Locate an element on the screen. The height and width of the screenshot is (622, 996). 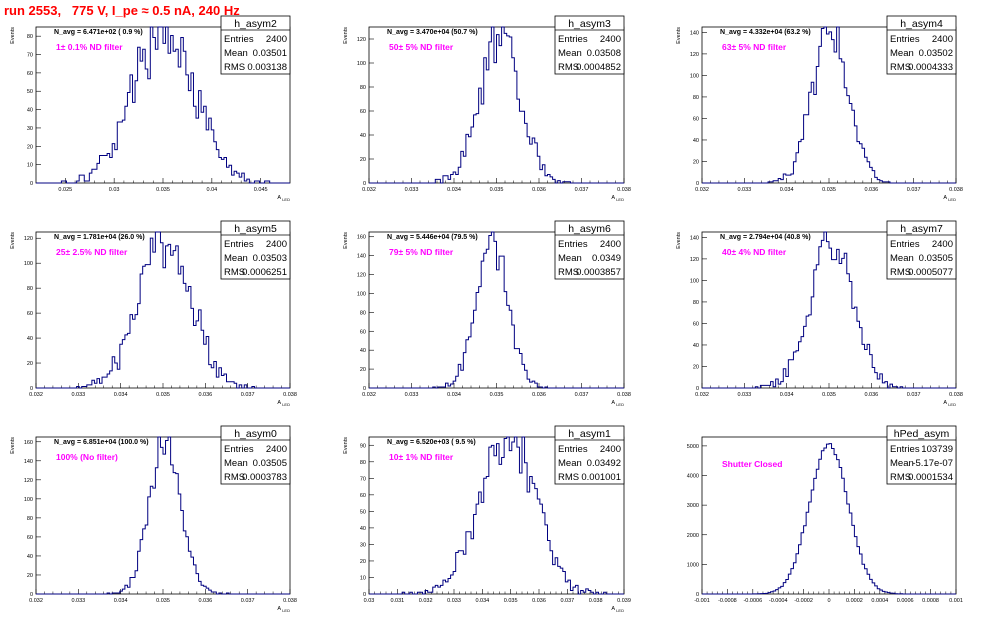
x-tick-label: 0 is located at coordinates (828, 601).